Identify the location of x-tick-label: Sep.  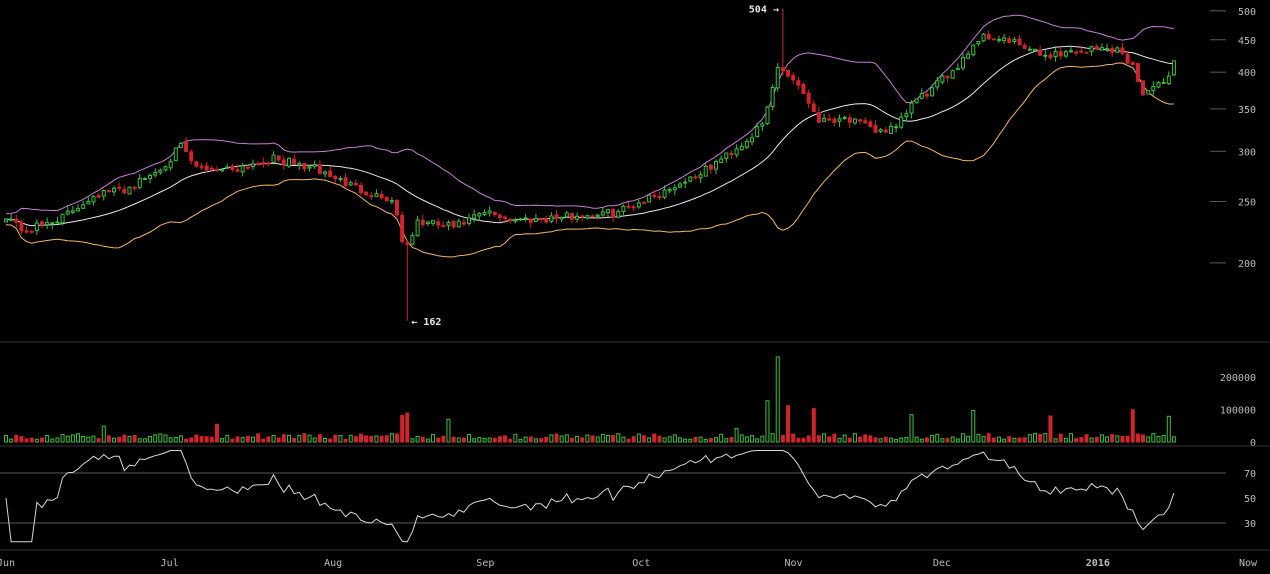
(485, 563).